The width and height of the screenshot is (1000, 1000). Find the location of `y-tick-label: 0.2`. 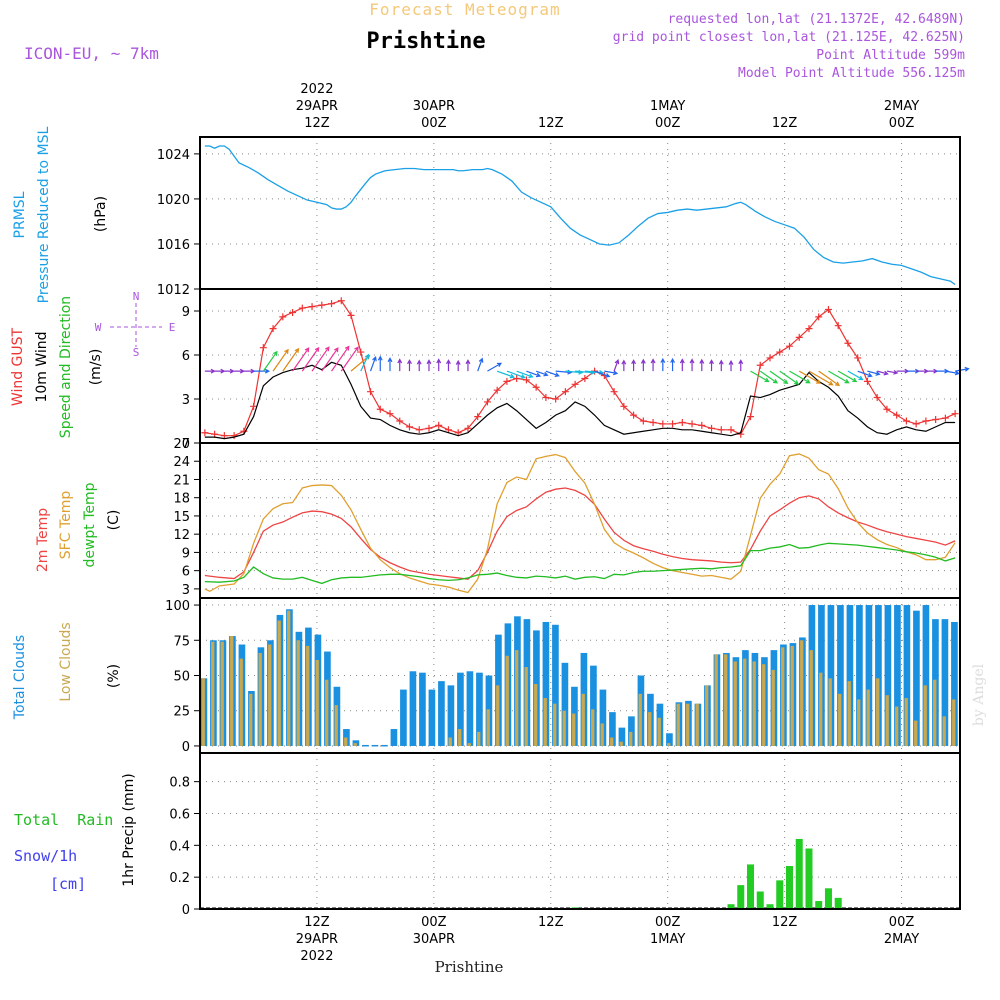

y-tick-label: 0.2 is located at coordinates (179, 878).